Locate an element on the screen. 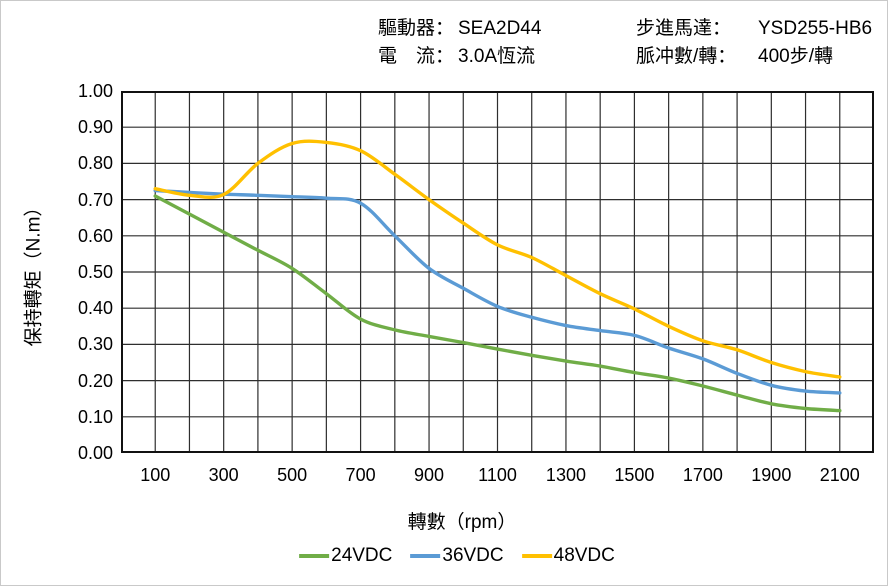  legend-item-48vdc: 48VDC is located at coordinates (568, 556).